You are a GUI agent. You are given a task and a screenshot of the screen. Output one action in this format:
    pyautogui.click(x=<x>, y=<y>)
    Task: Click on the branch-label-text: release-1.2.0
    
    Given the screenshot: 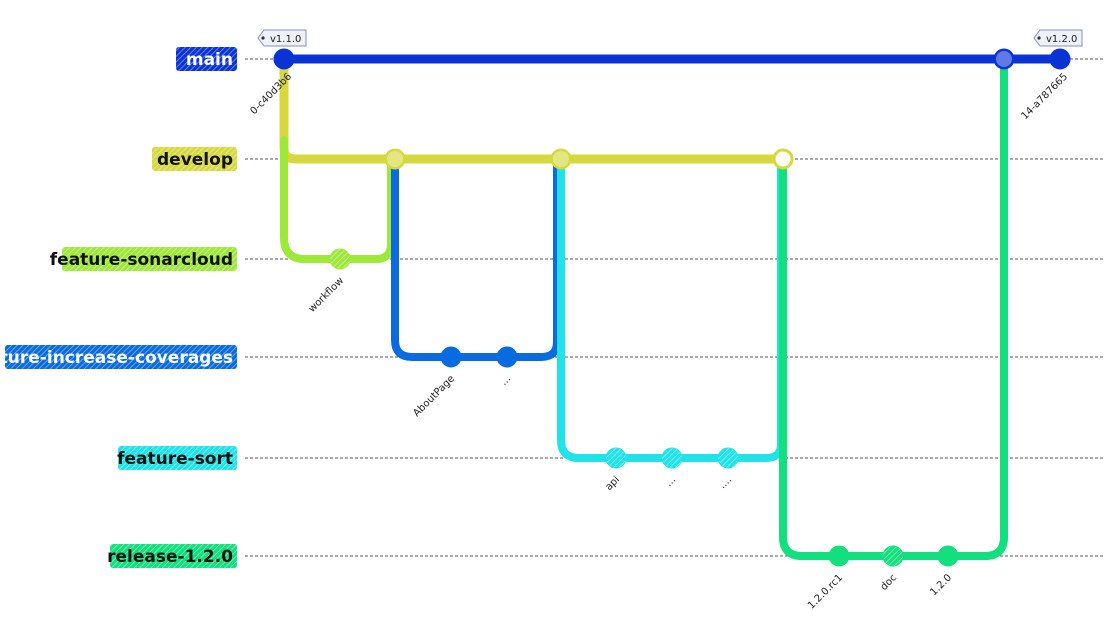 What is the action you would take?
    pyautogui.click(x=170, y=557)
    